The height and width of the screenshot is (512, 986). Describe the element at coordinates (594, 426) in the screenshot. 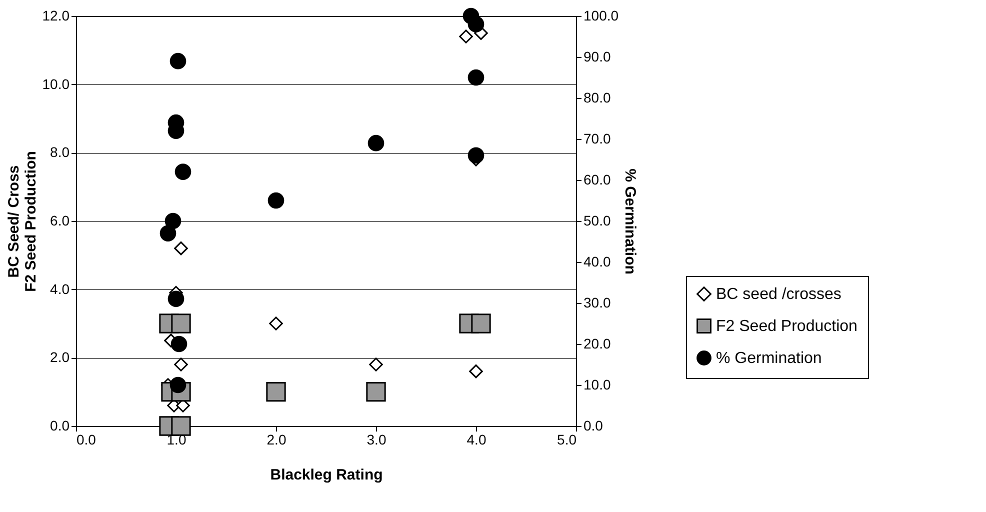

I see `y2-tick-label: 0.0` at that location.